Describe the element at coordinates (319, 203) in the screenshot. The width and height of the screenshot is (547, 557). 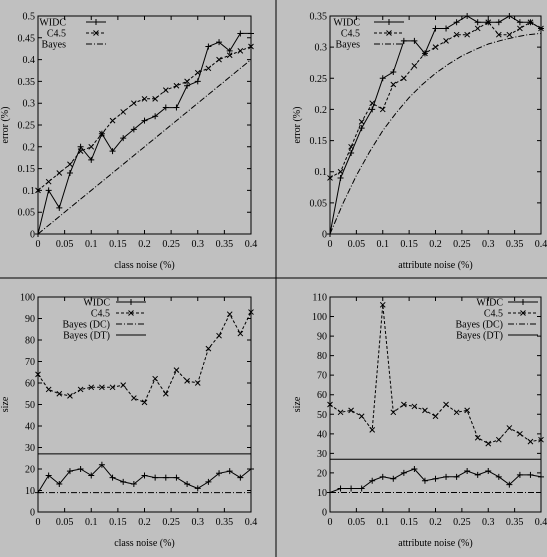
I see `y-tick-label: 0.05` at that location.